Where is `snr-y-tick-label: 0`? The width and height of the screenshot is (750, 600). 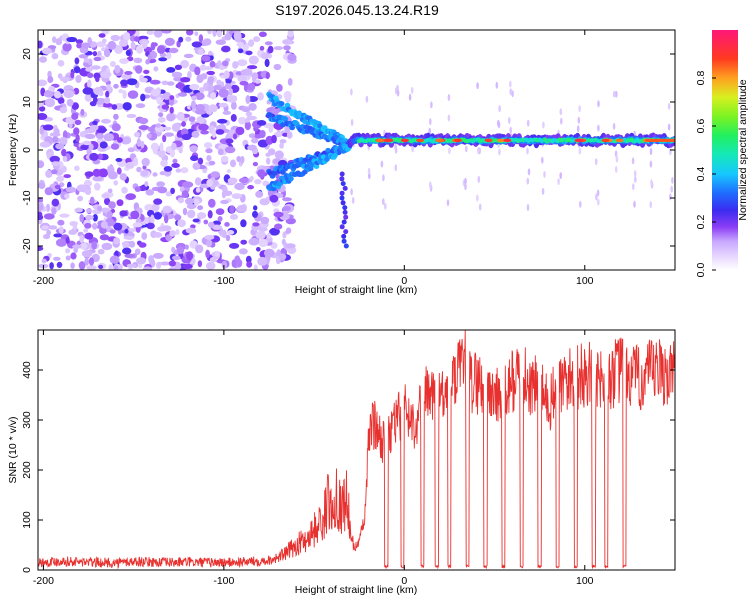
snr-y-tick-label: 0 is located at coordinates (27, 570).